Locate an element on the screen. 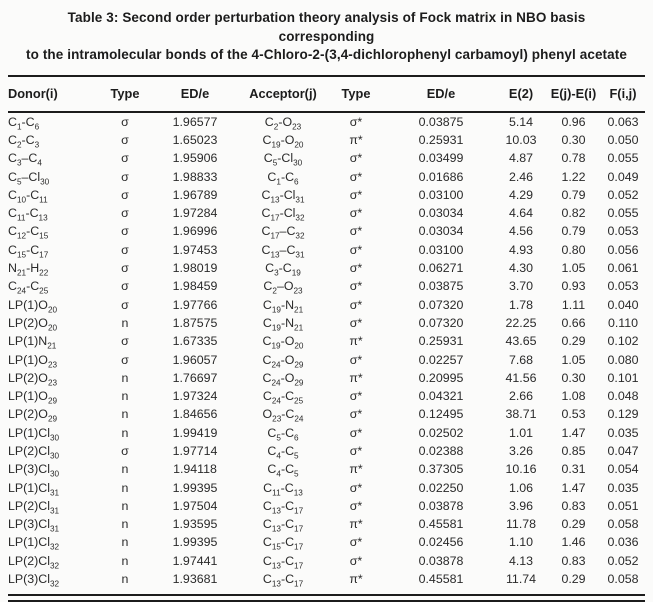 This screenshot has width=653, height=602. acceptor-cell: C17-Cl32 is located at coordinates (283, 214).